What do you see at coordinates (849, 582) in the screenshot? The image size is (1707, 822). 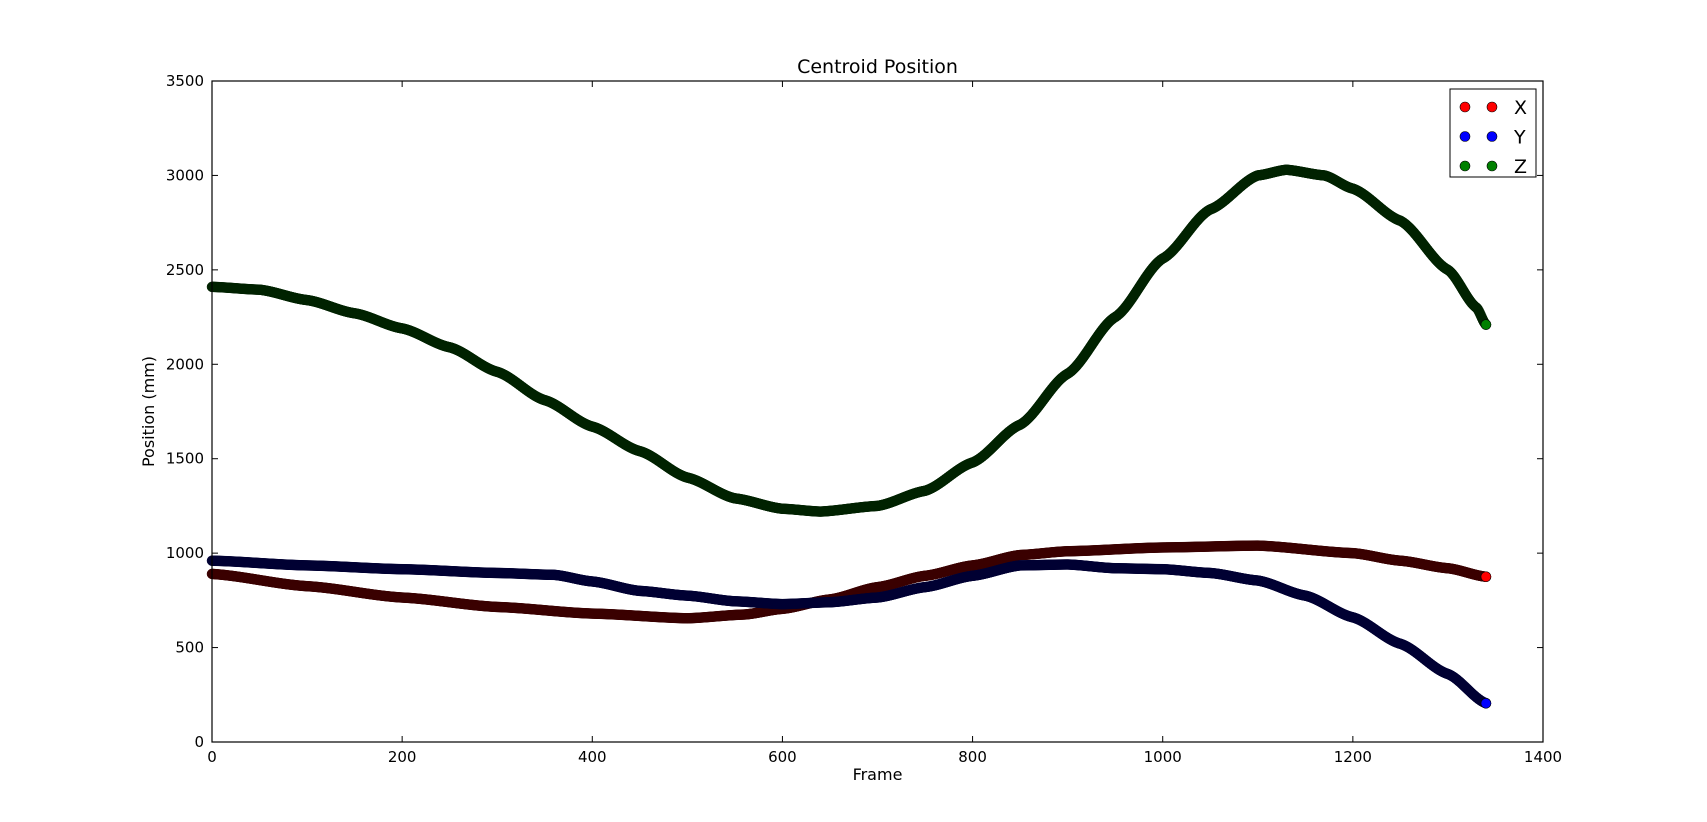 I see `series-x` at bounding box center [849, 582].